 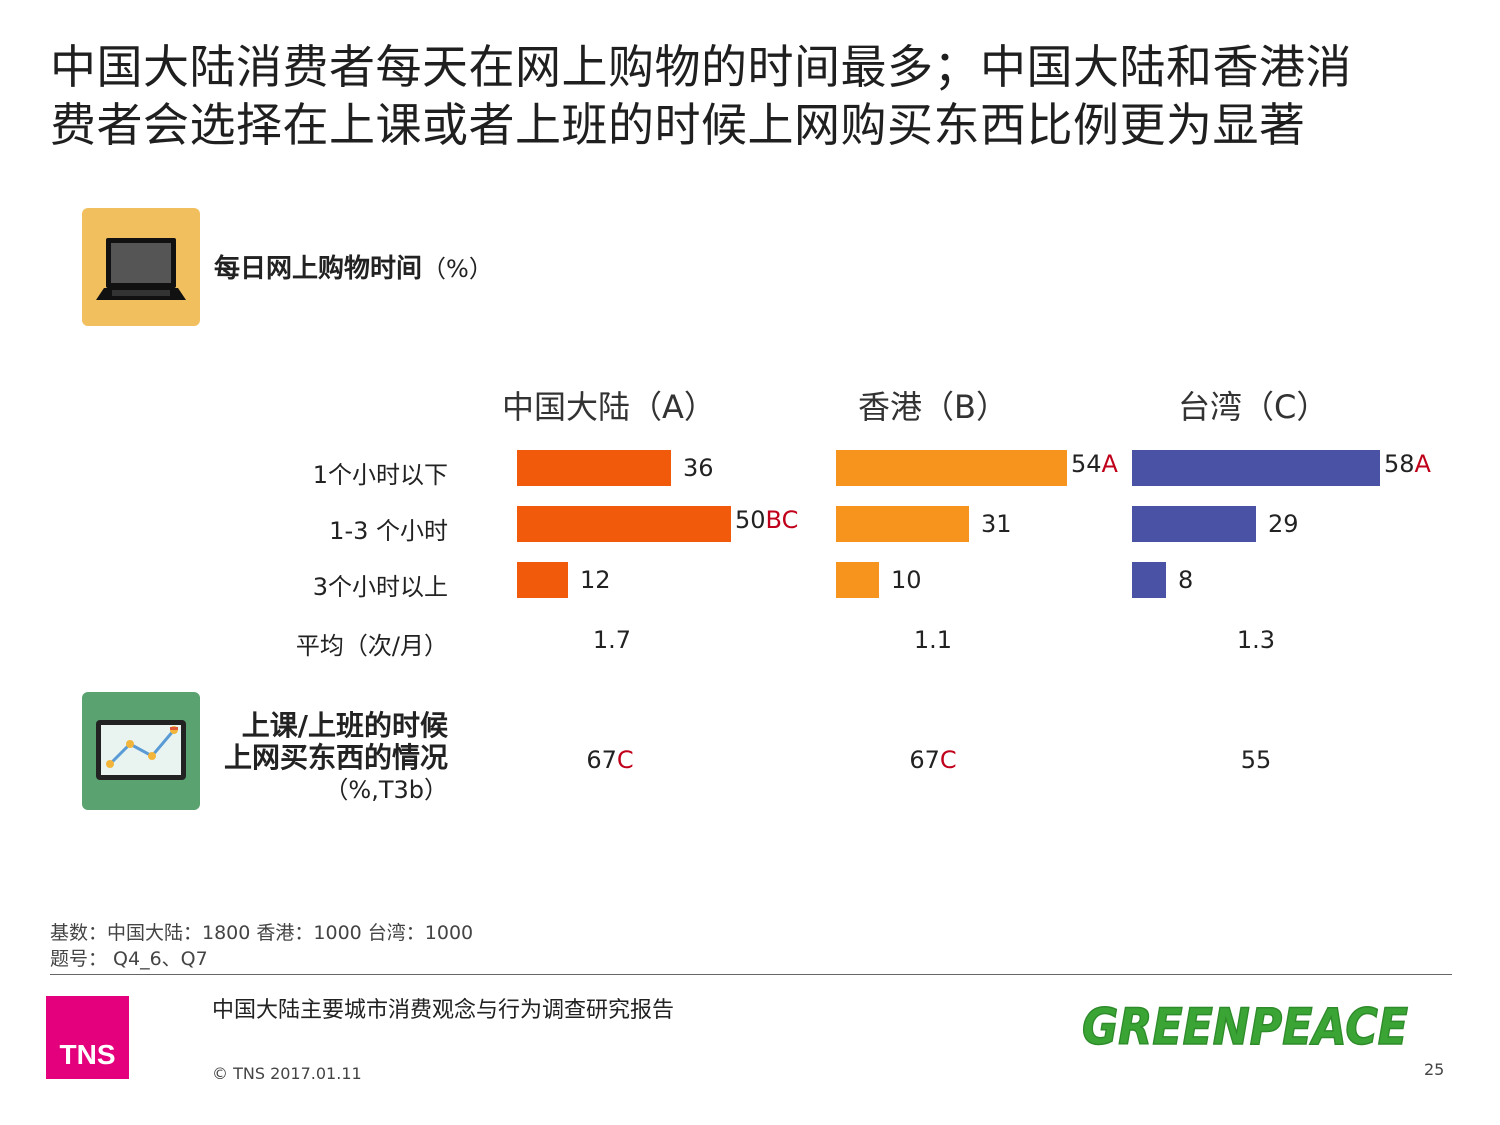 What do you see at coordinates (1399, 464) in the screenshot?
I see `bar-value-c-0: 58` at bounding box center [1399, 464].